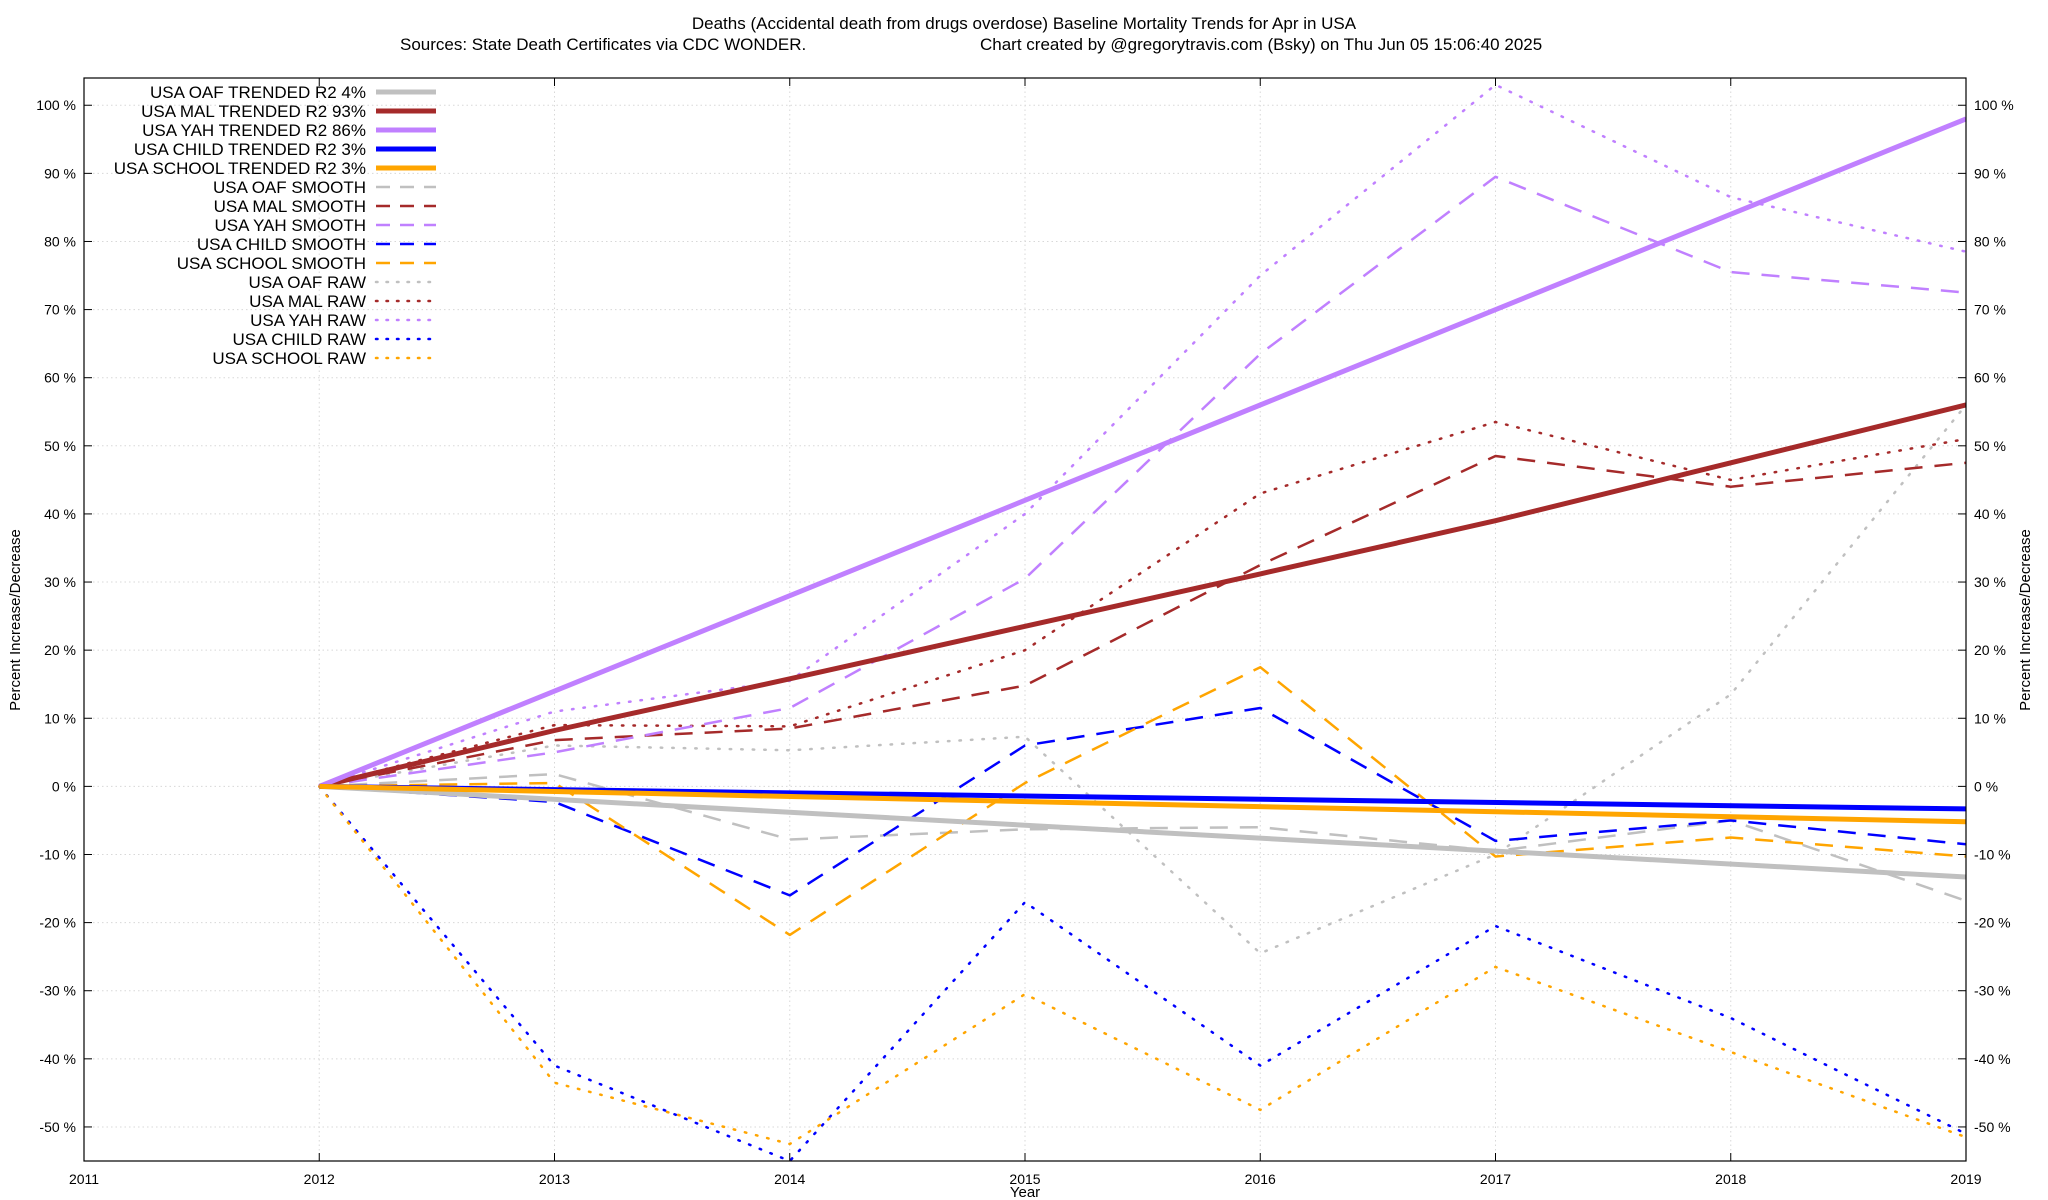  Describe the element at coordinates (1990, 582) in the screenshot. I see `y-tick-label-right: 30 %` at that location.